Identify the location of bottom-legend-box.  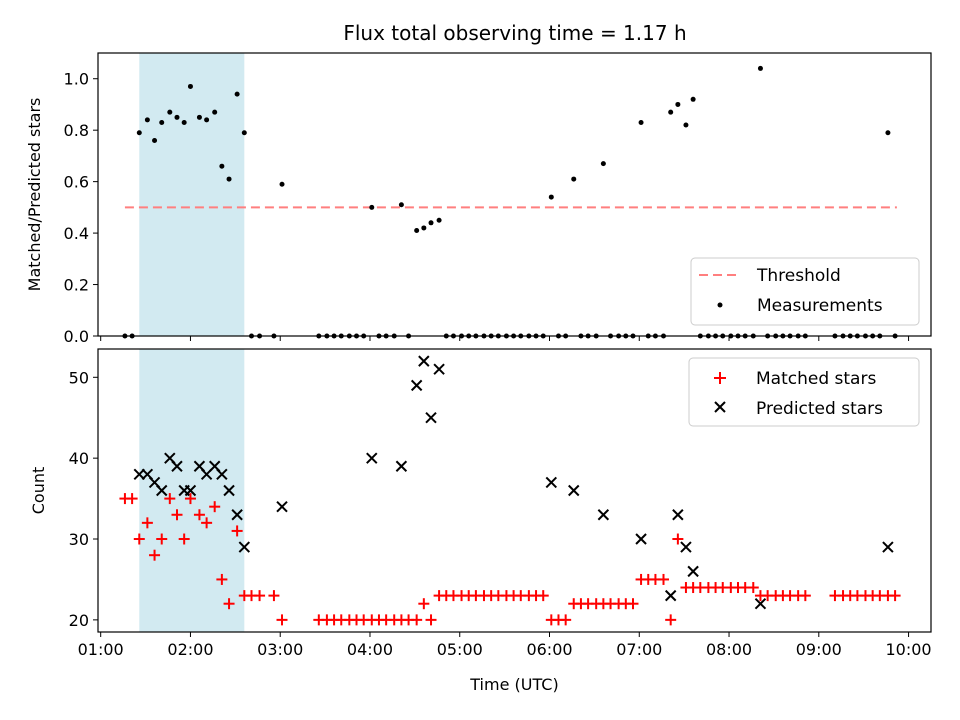
(804, 392).